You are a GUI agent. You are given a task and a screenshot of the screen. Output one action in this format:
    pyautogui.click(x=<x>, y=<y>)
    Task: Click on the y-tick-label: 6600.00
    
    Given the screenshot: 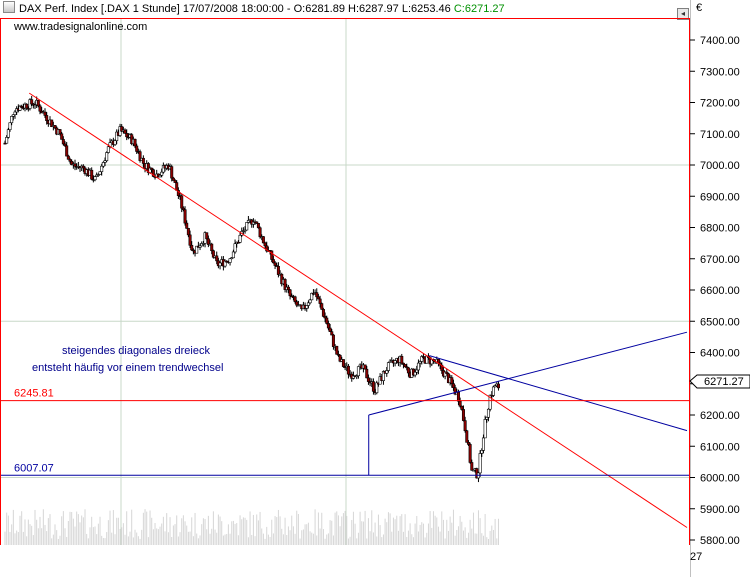 What is the action you would take?
    pyautogui.click(x=720, y=291)
    